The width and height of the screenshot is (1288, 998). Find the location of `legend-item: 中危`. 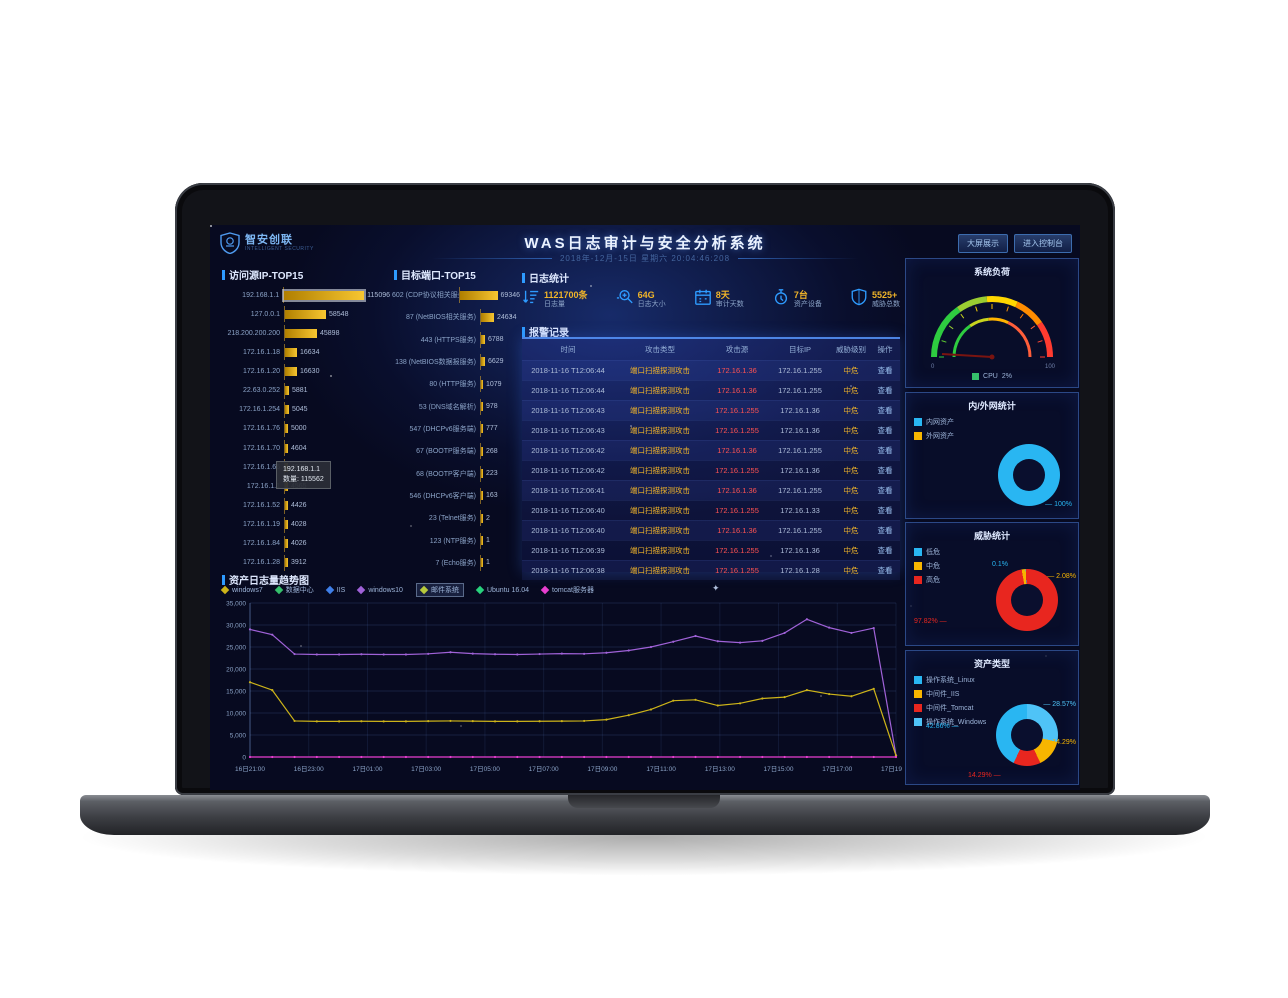

legend-item: 中危 is located at coordinates (927, 566).